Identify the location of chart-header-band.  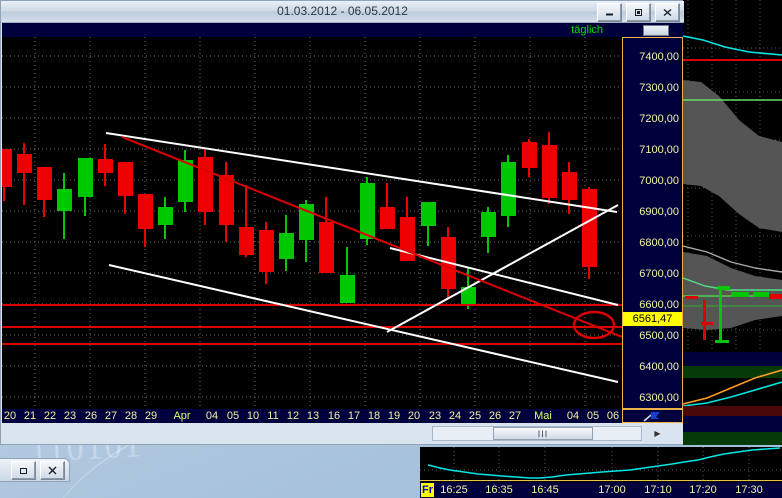
(342, 30).